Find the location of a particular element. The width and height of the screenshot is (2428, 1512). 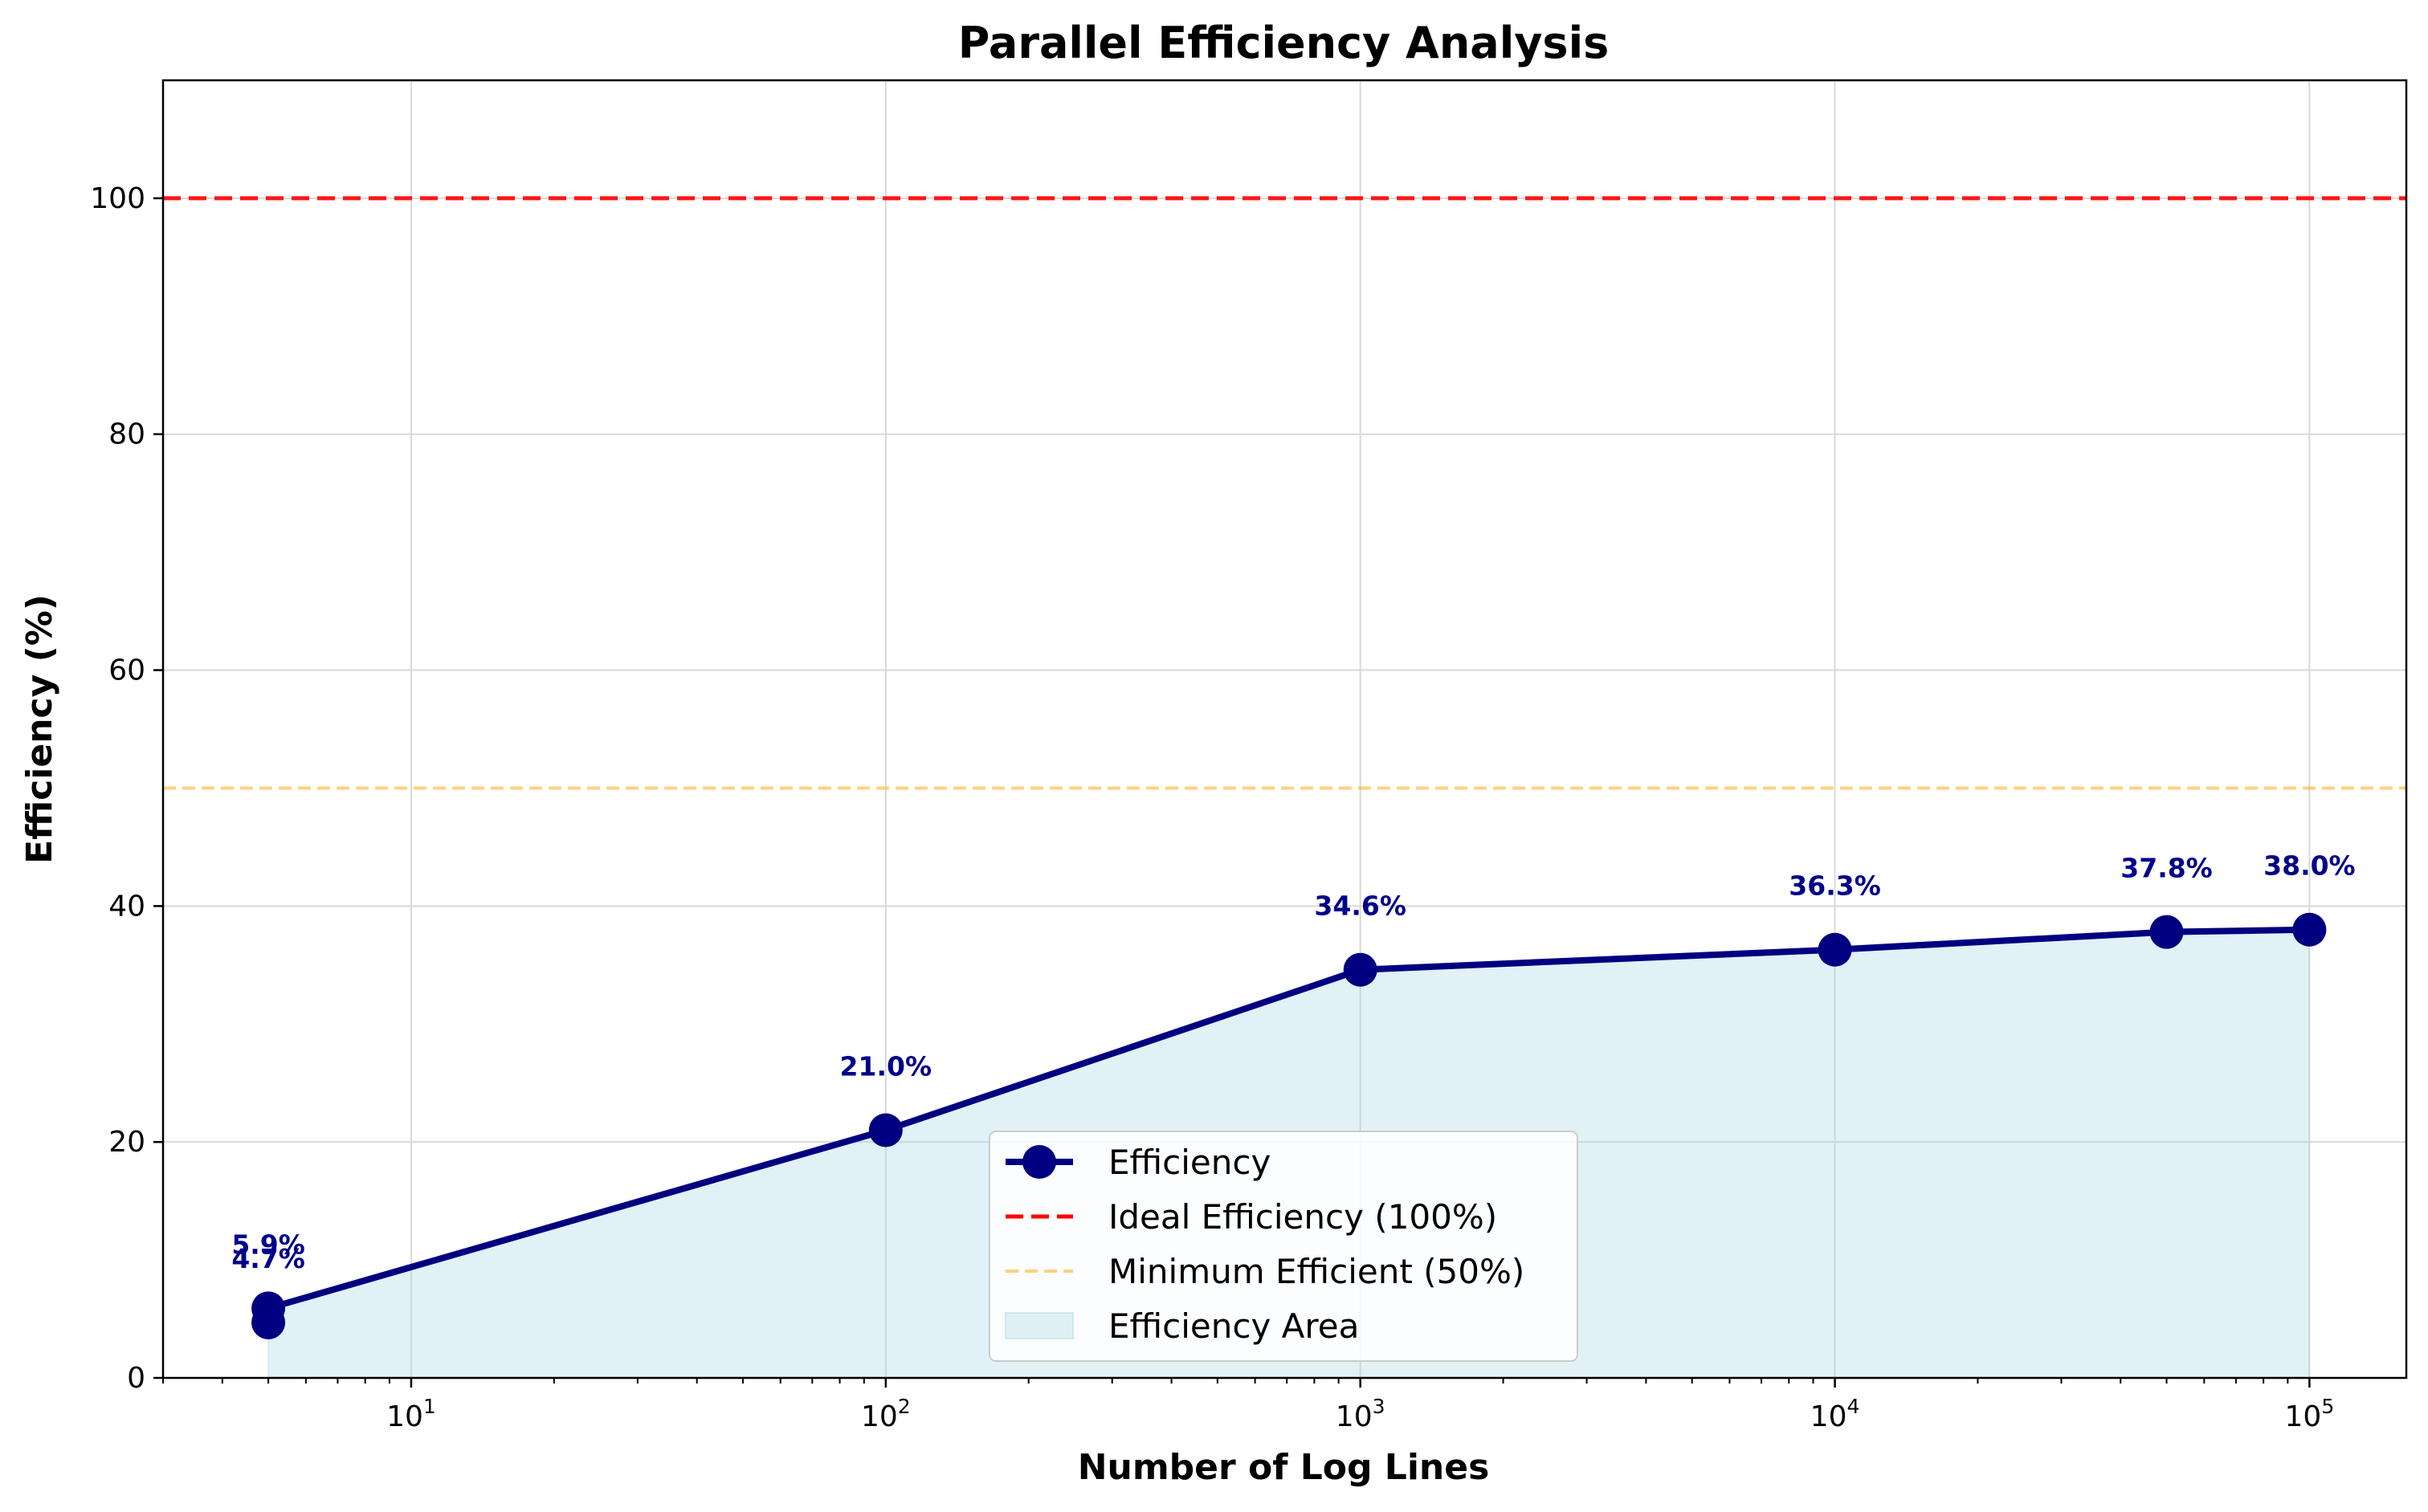

y-tick-label: 20 is located at coordinates (127, 1143).